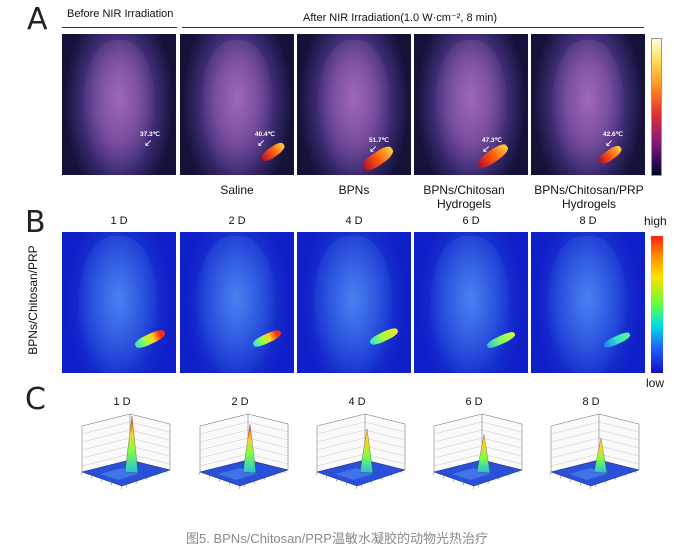 The image size is (674, 553). What do you see at coordinates (119, 27) in the screenshot?
I see `before-divider` at bounding box center [119, 27].